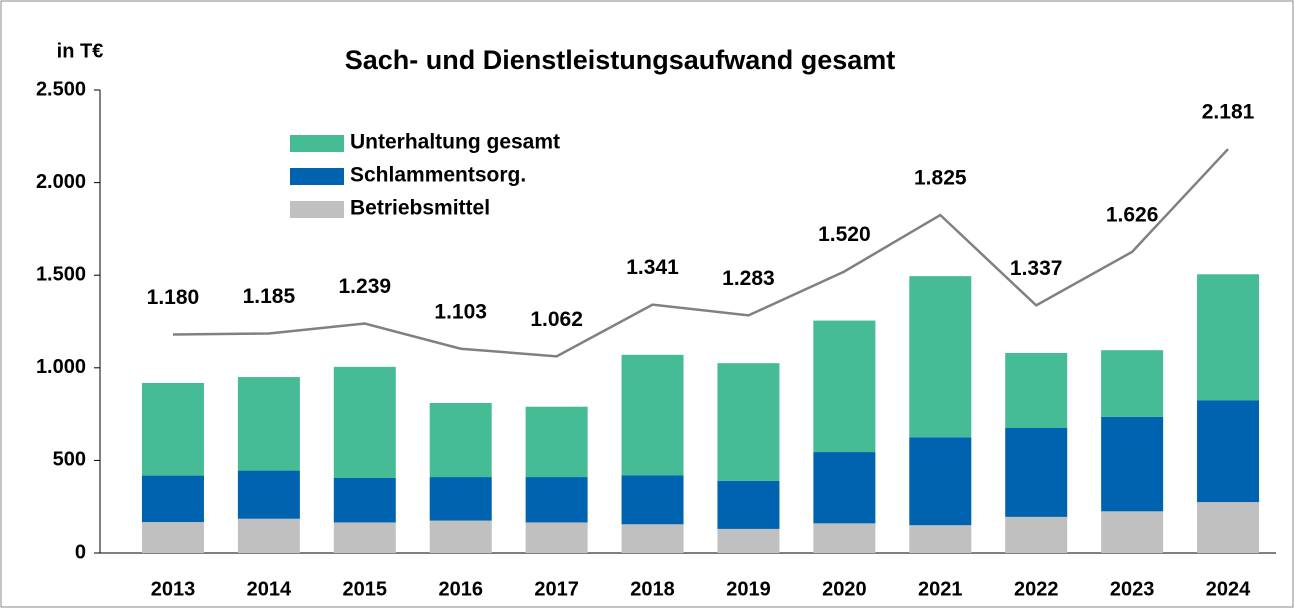 This screenshot has height=608, width=1294. What do you see at coordinates (365, 286) in the screenshot?
I see `data-label: 1.239` at bounding box center [365, 286].